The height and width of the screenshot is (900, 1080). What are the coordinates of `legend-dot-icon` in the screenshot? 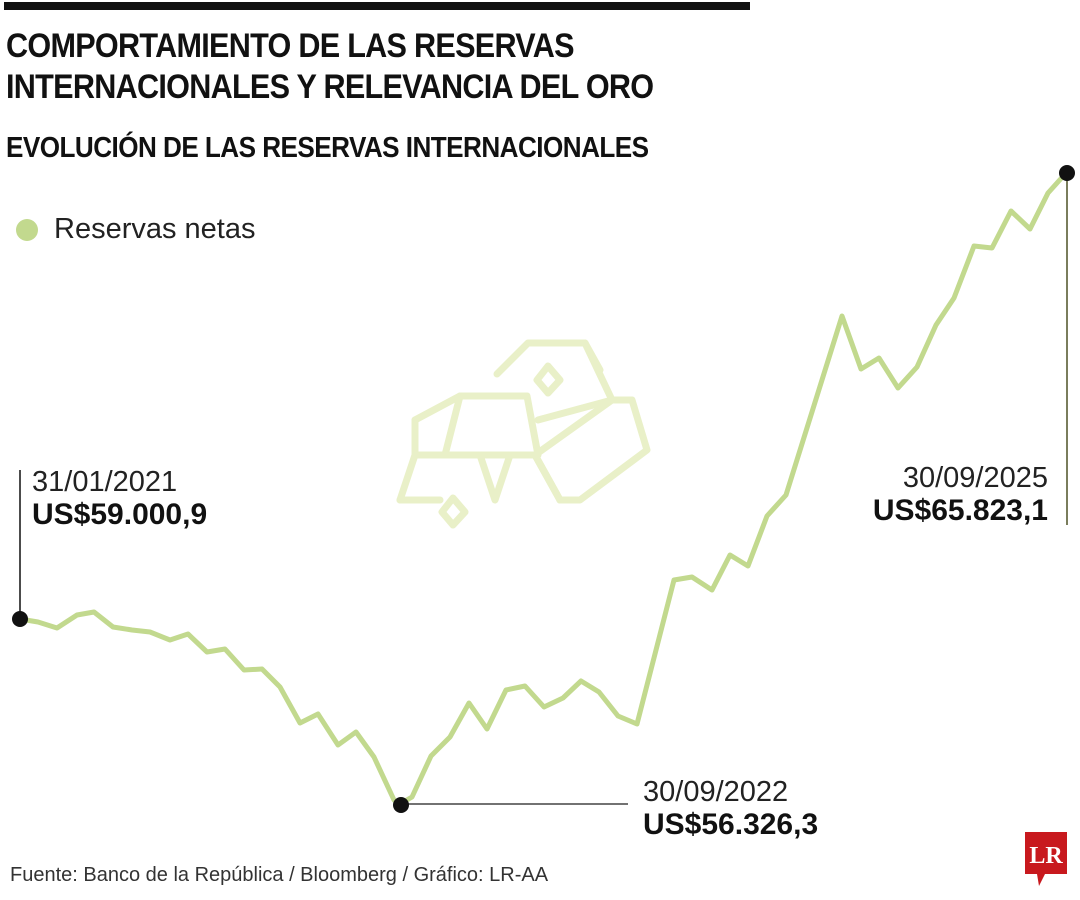 It's located at (27, 229).